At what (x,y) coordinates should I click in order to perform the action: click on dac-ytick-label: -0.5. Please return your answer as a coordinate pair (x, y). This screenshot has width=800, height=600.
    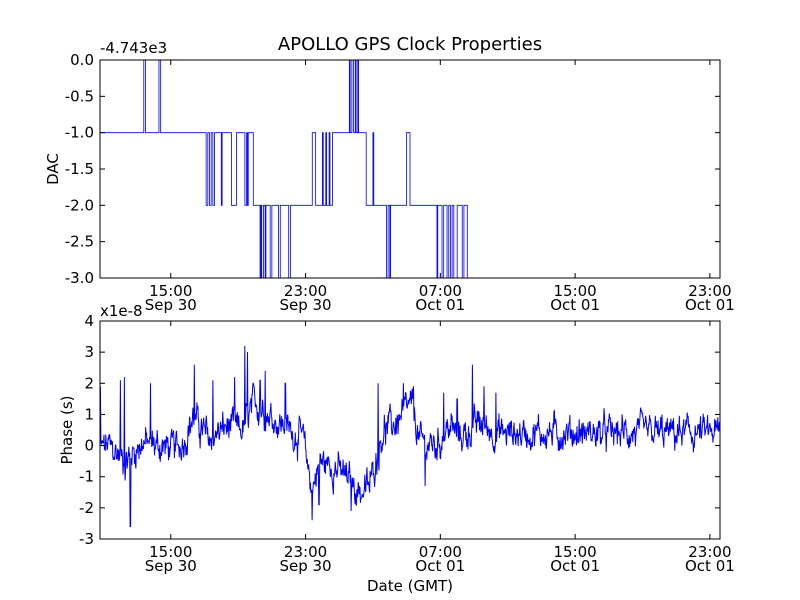
    Looking at the image, I should click on (79, 96).